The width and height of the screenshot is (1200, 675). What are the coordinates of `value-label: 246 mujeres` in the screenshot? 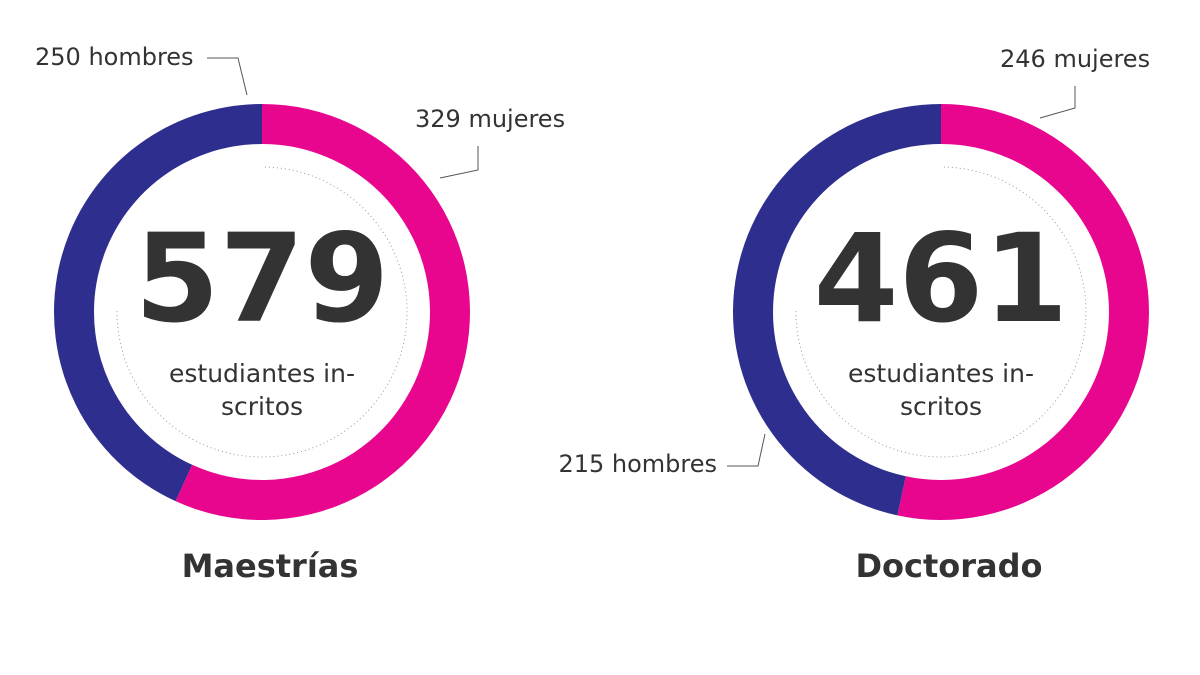 It's located at (1075, 59).